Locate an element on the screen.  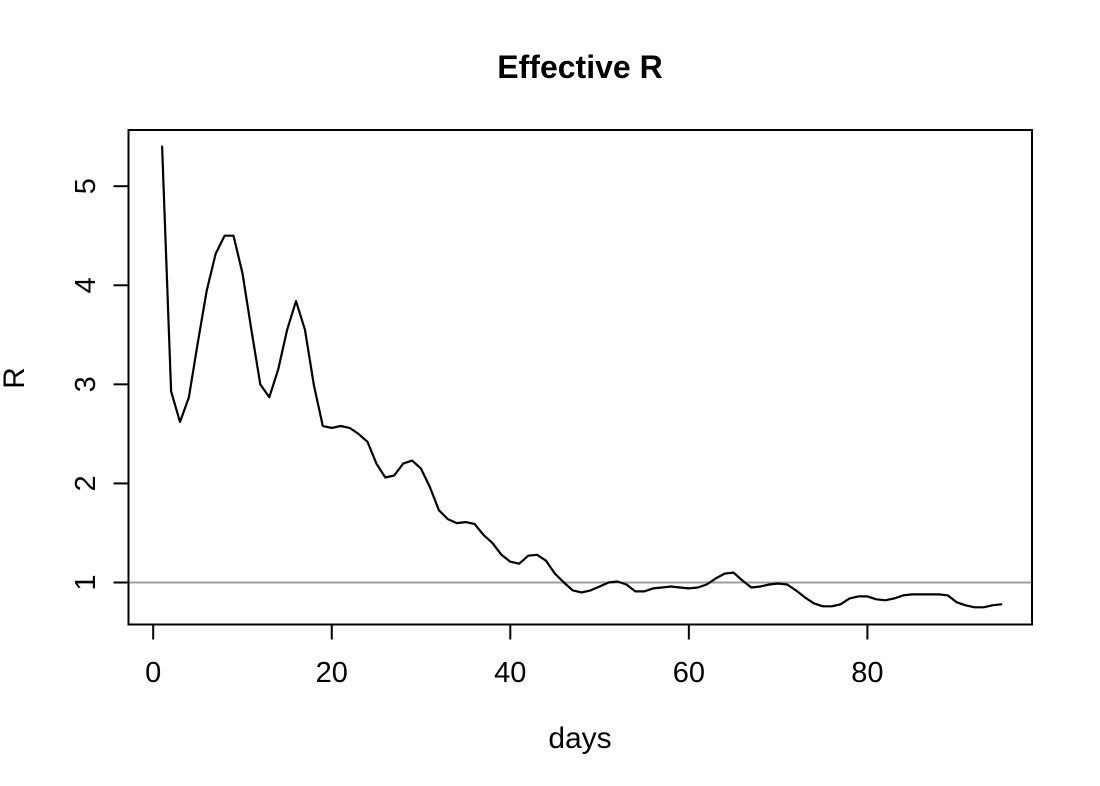
y-tick-label: 3 is located at coordinates (86, 384).